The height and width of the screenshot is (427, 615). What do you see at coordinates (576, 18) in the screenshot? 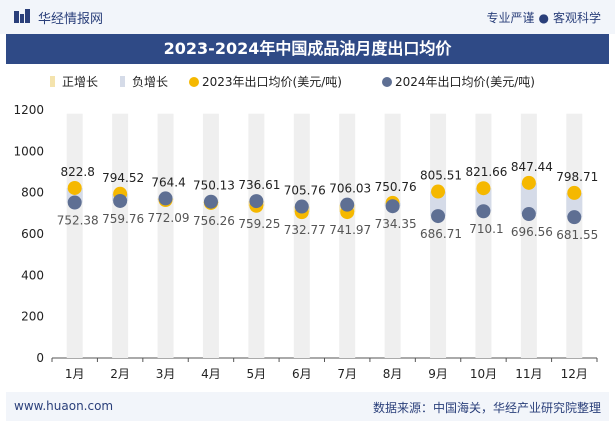
I see `tagline-right: 客观科学` at bounding box center [576, 18].